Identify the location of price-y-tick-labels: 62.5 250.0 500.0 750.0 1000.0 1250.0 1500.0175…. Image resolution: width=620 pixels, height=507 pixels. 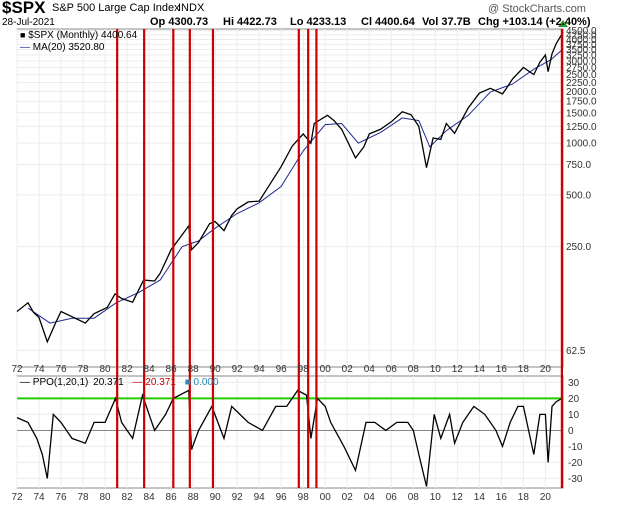
(581, 191).